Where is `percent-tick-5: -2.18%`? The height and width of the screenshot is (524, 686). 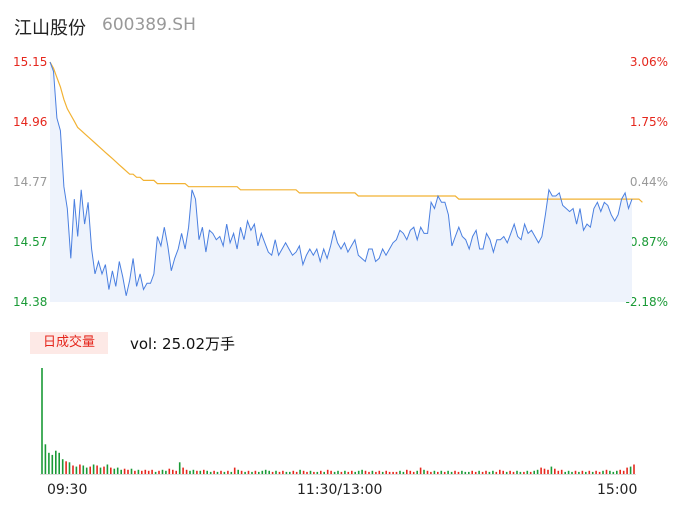 percent-tick-5: -2.18% is located at coordinates (646, 302).